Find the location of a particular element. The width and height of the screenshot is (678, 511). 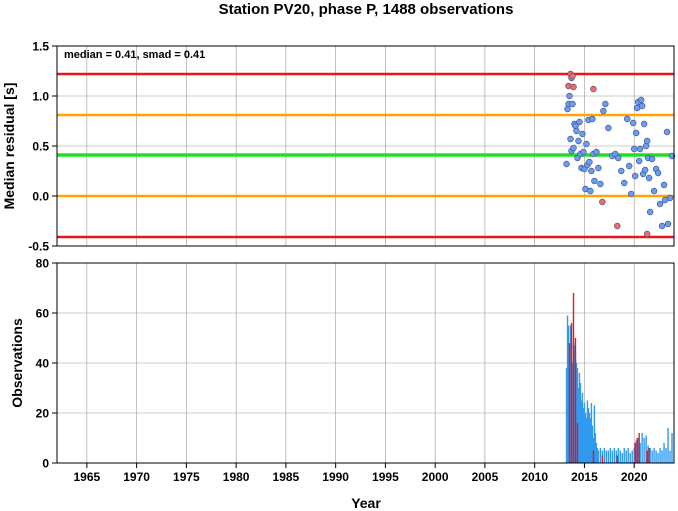

observations-y-tick-label: 60 is located at coordinates (43, 314).